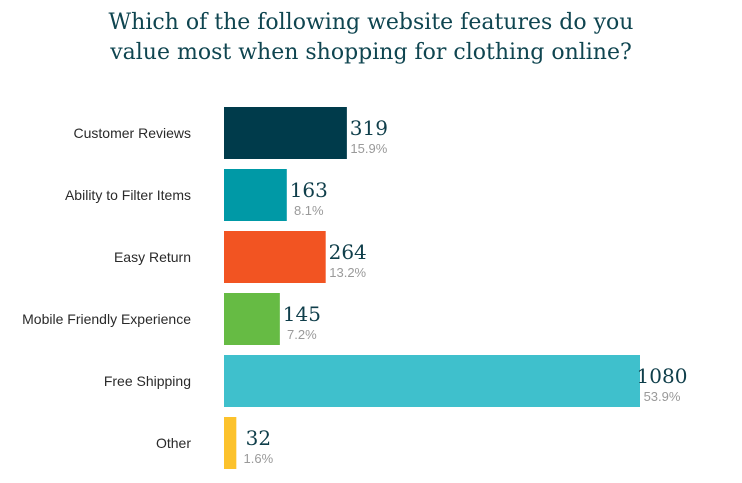  Describe the element at coordinates (302, 334) in the screenshot. I see `percent-label: 7.2%` at that location.